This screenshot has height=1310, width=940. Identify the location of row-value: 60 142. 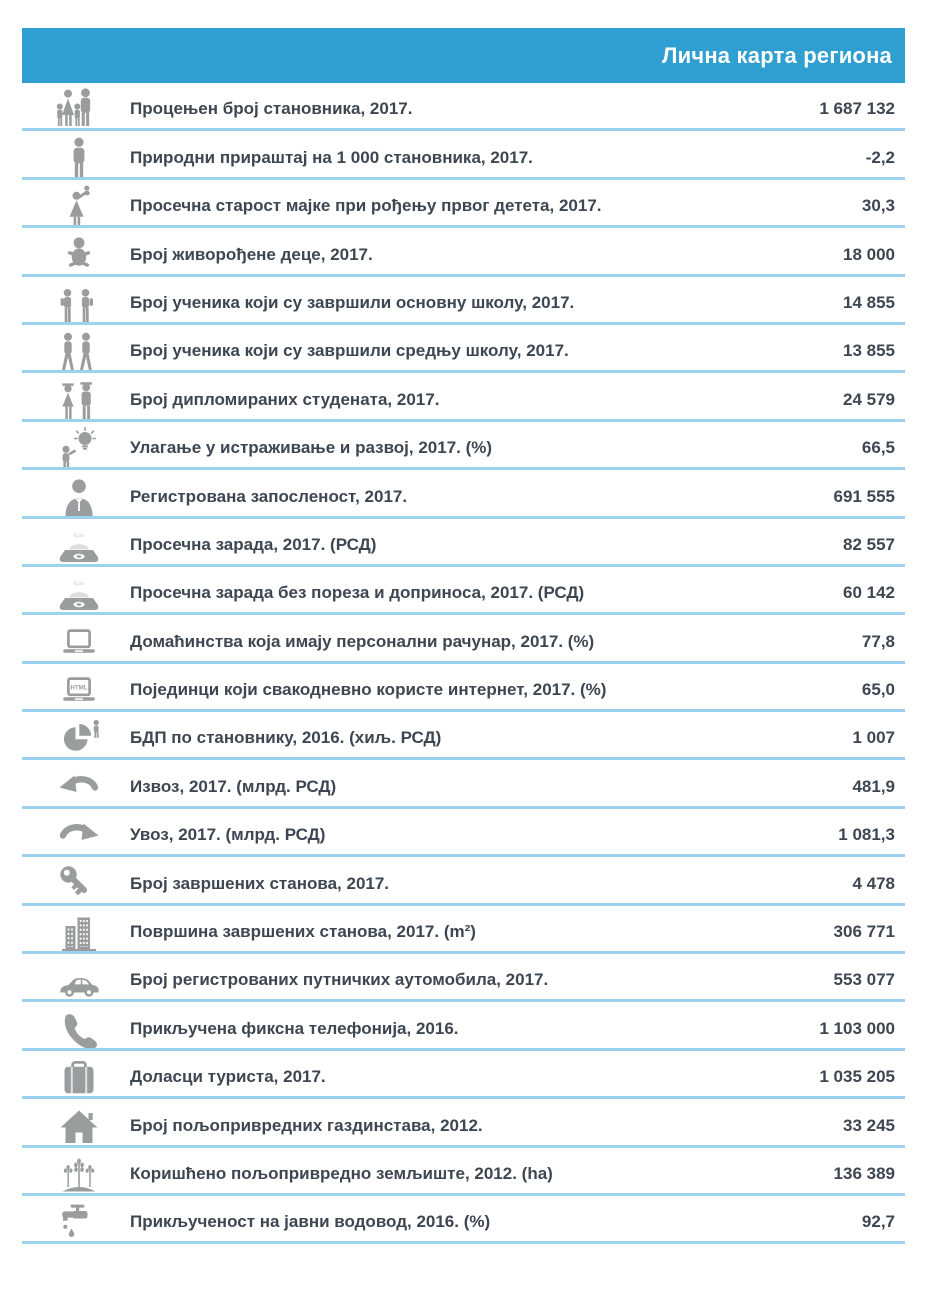
(869, 593).